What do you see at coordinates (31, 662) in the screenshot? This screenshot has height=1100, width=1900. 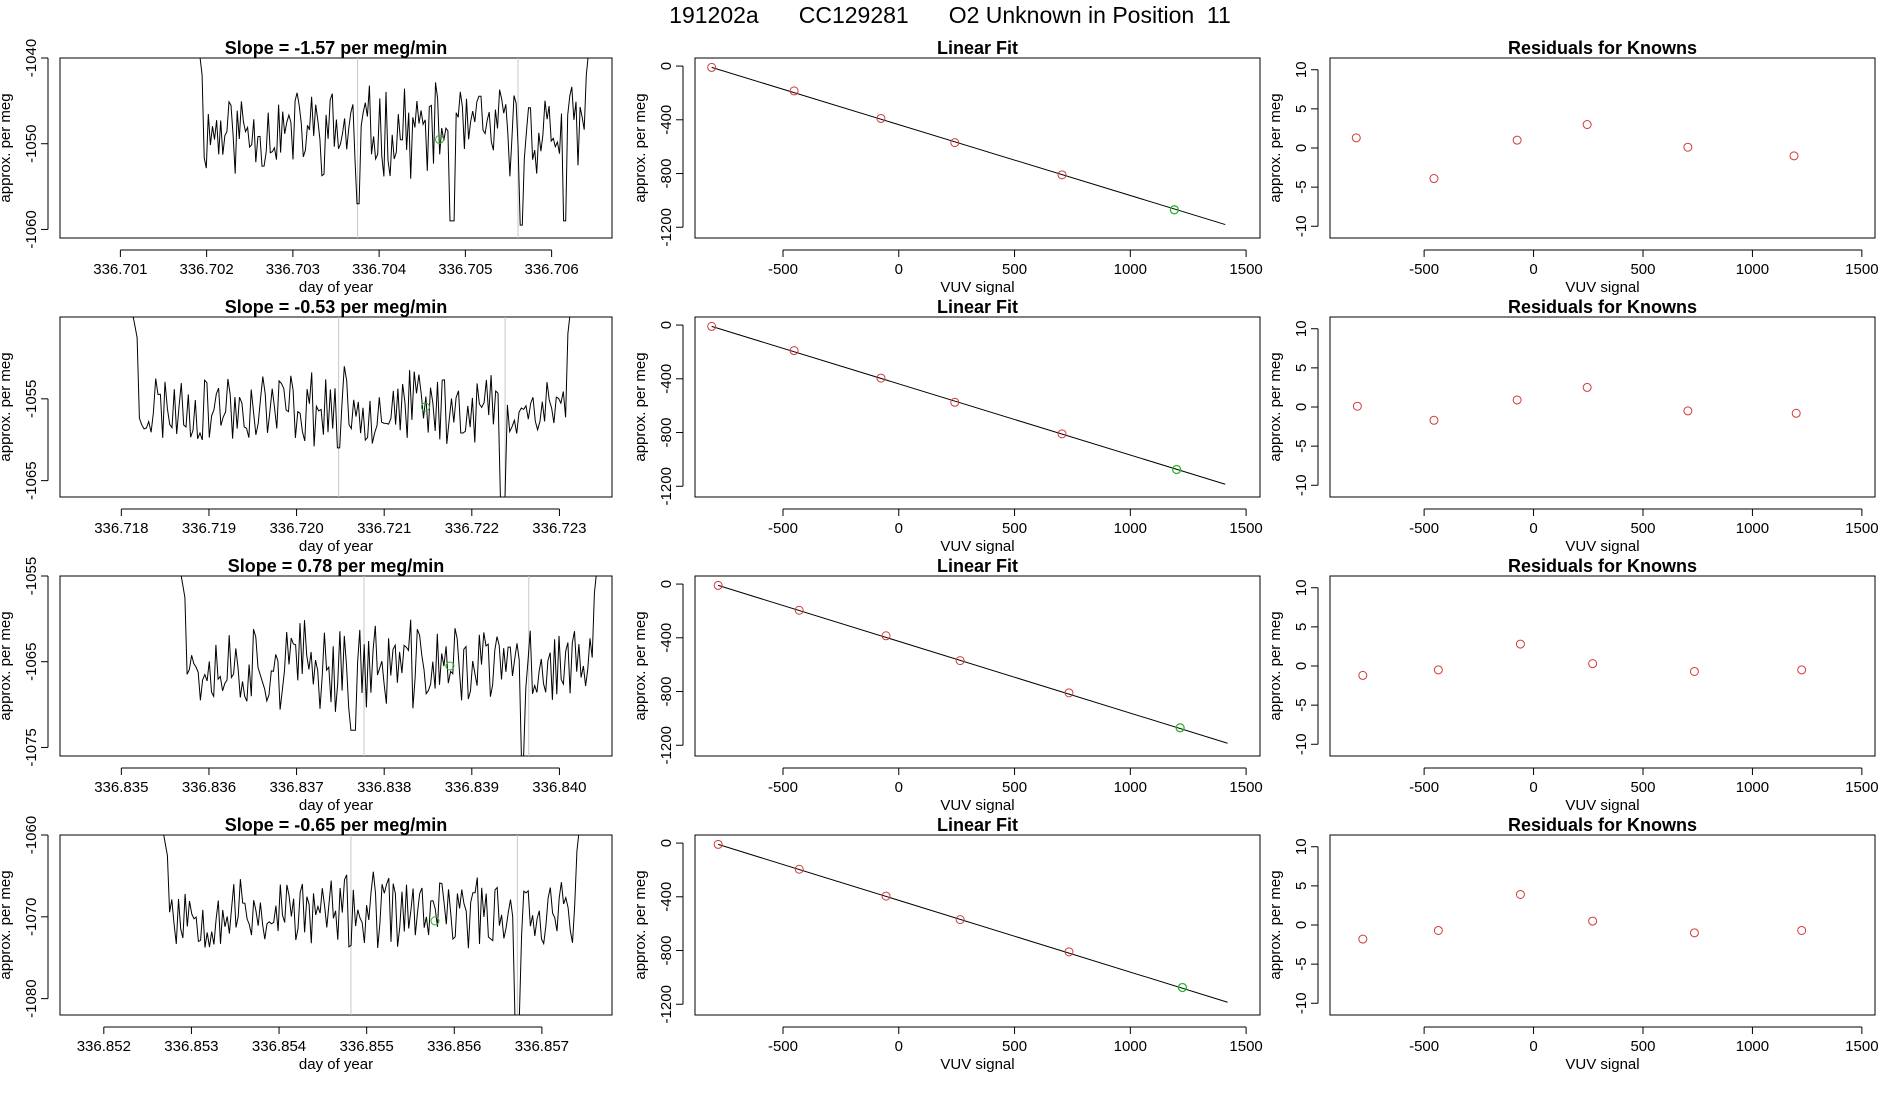 I see `y-tick-label: -1065` at bounding box center [31, 662].